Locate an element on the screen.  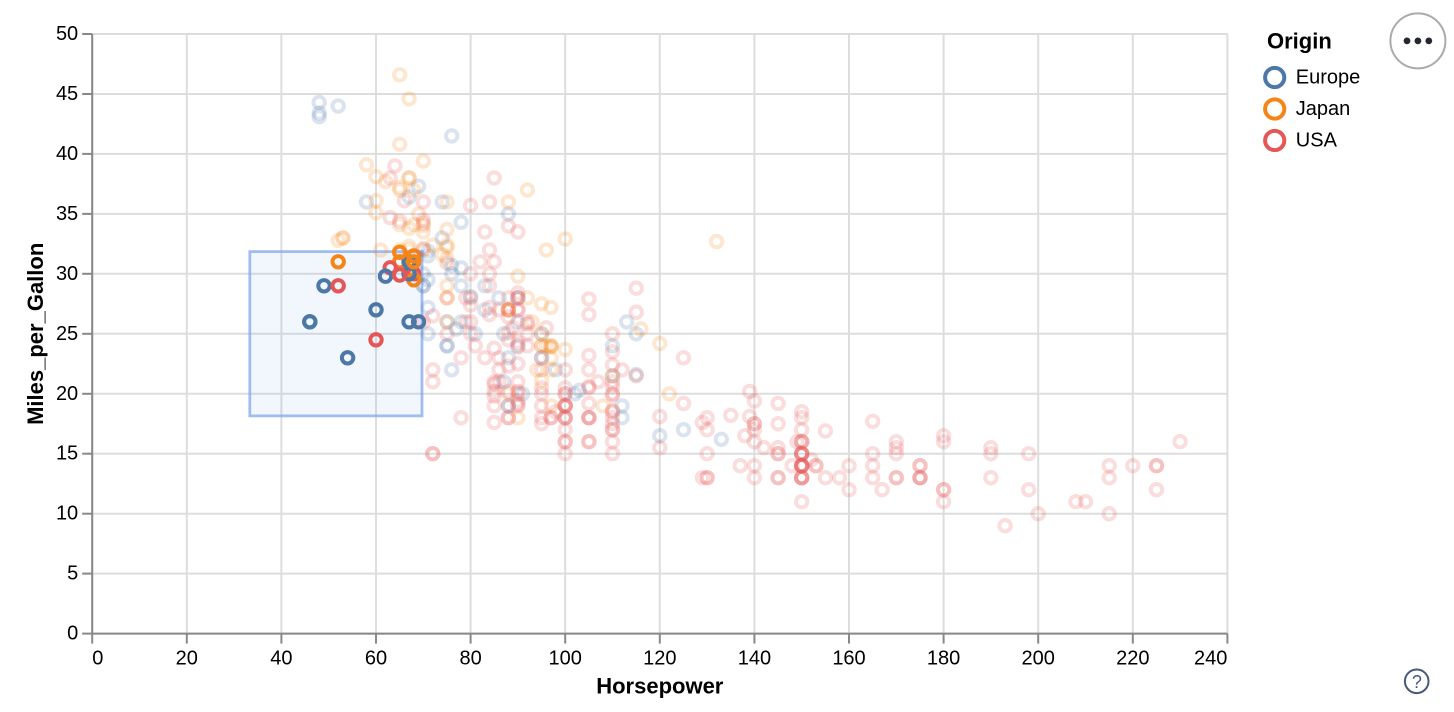
svg-text: 30 is located at coordinates (67, 274).